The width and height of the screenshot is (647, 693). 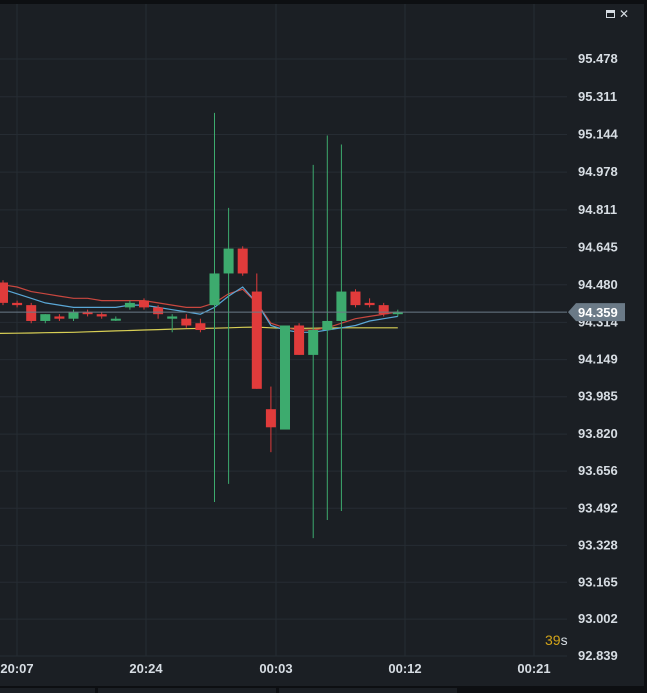 What do you see at coordinates (598, 618) in the screenshot?
I see `y-tick-label: 93.002` at bounding box center [598, 618].